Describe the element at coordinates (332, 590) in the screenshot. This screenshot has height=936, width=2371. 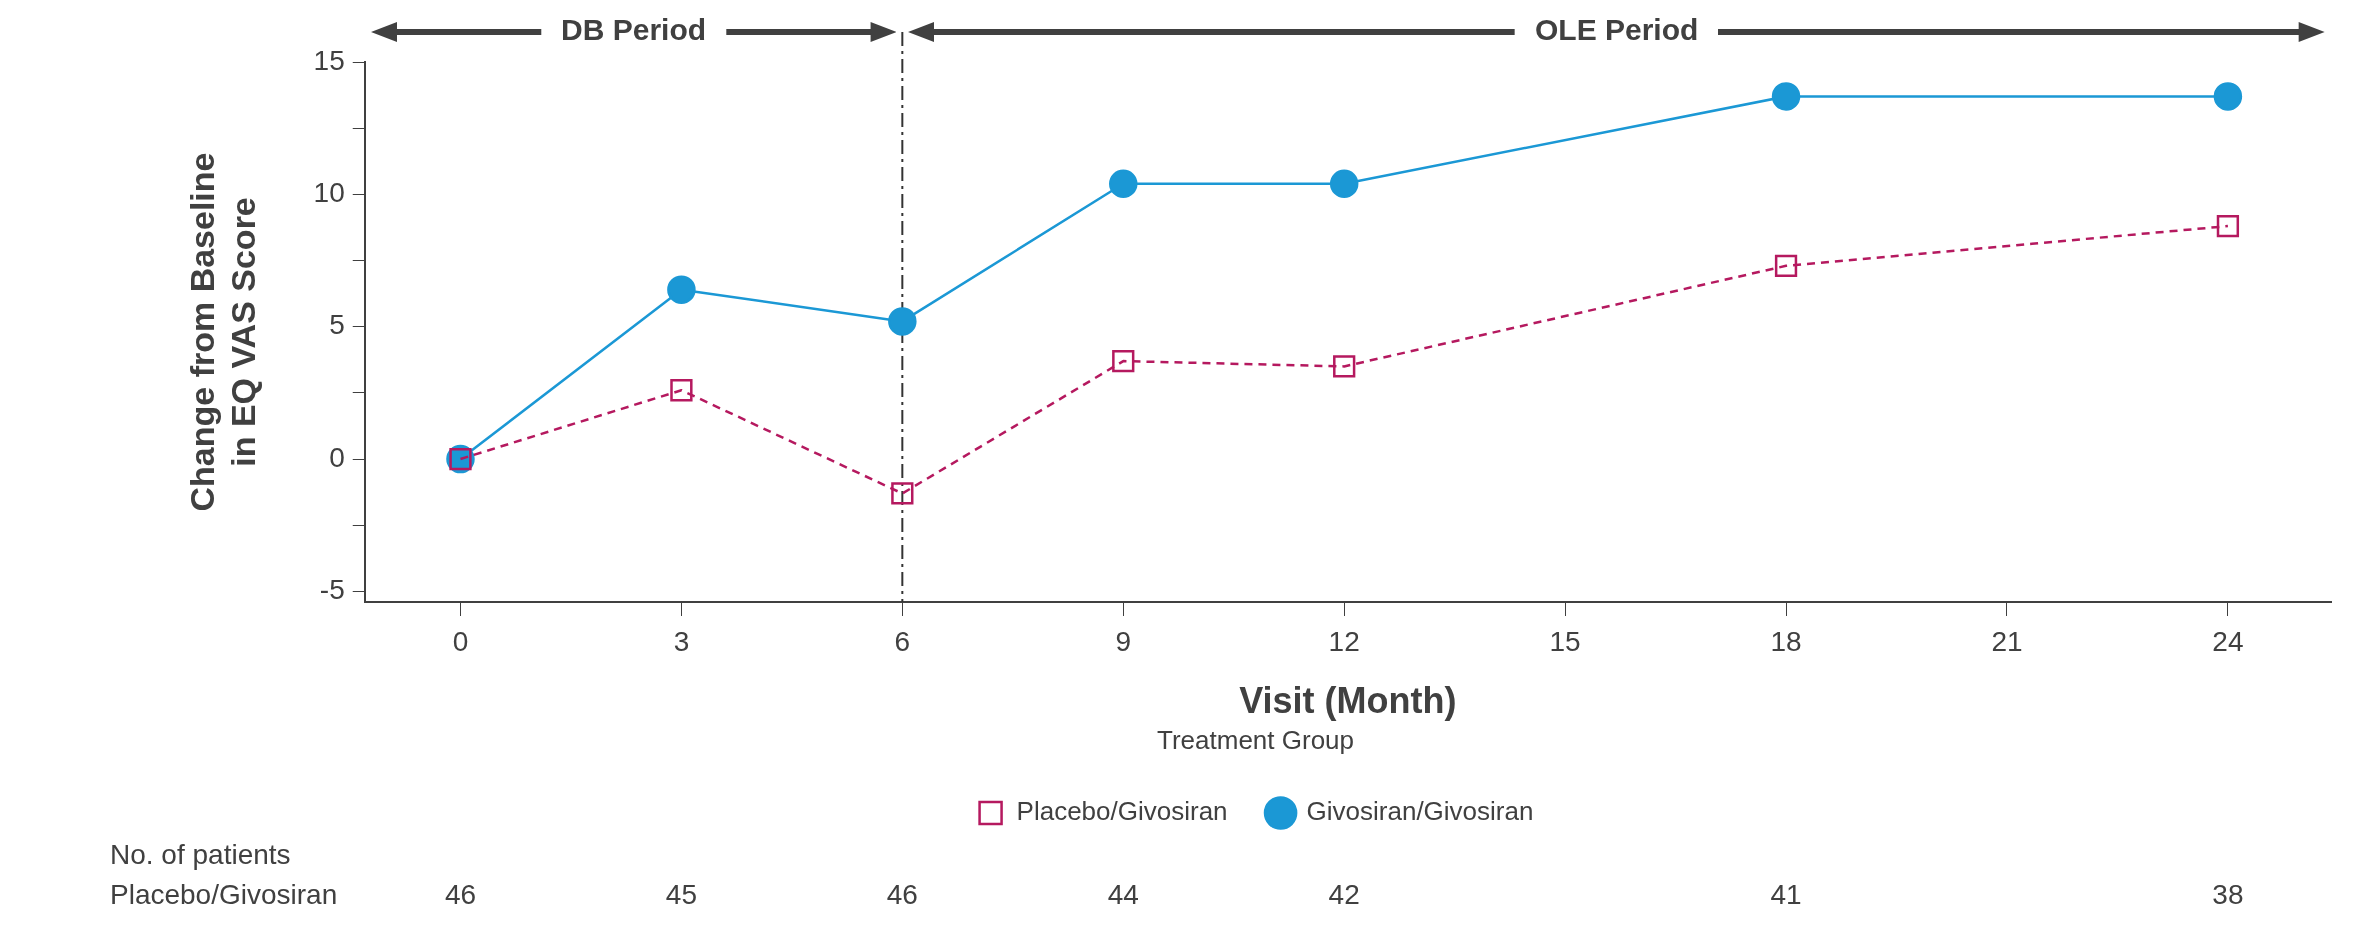
I see `y-tick-label: -5` at that location.